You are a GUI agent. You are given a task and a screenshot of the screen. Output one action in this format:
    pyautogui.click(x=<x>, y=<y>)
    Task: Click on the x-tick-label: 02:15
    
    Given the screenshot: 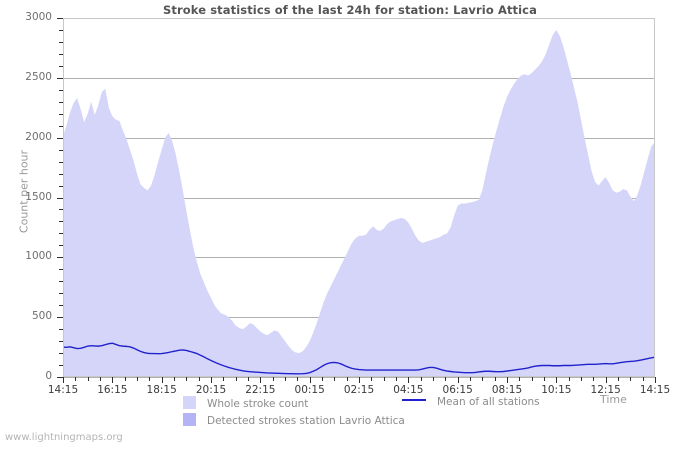 What is the action you would take?
    pyautogui.click(x=359, y=390)
    